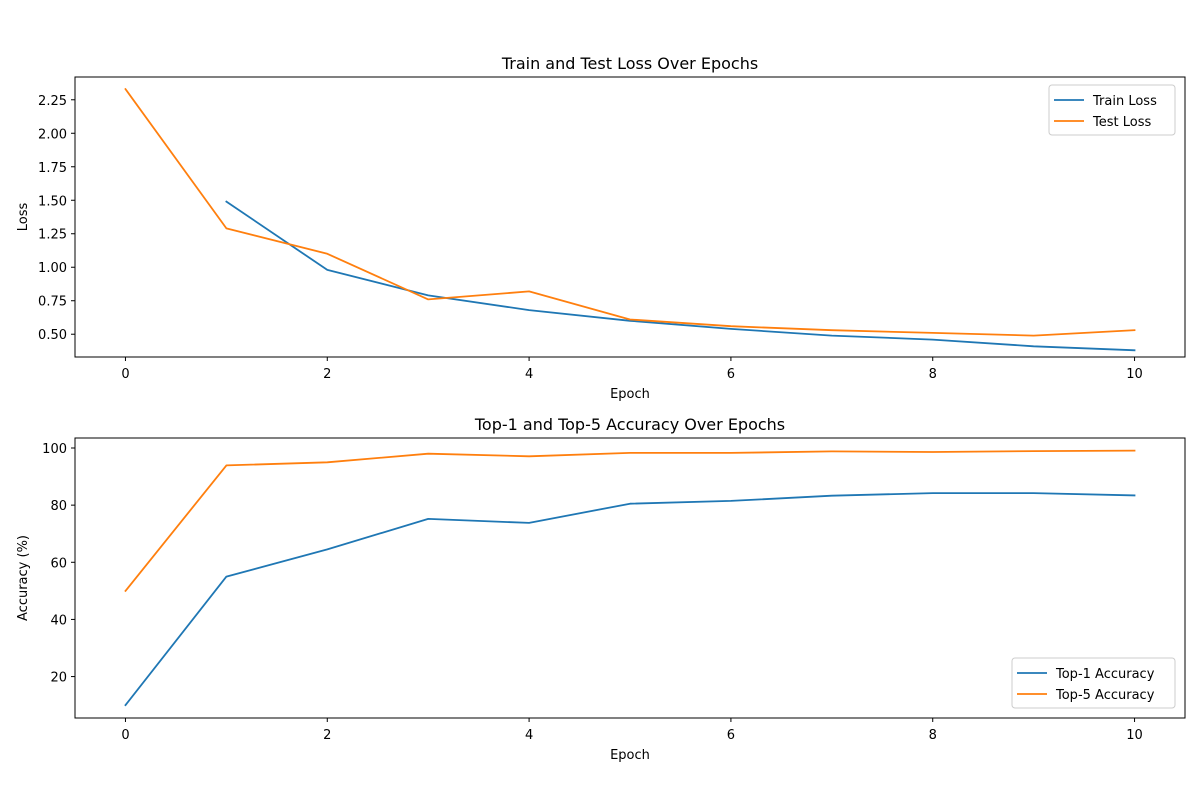 This screenshot has height=800, width=1200. Describe the element at coordinates (629, 63) in the screenshot. I see `chart-title: Train and Test Loss Over Epochs` at that location.